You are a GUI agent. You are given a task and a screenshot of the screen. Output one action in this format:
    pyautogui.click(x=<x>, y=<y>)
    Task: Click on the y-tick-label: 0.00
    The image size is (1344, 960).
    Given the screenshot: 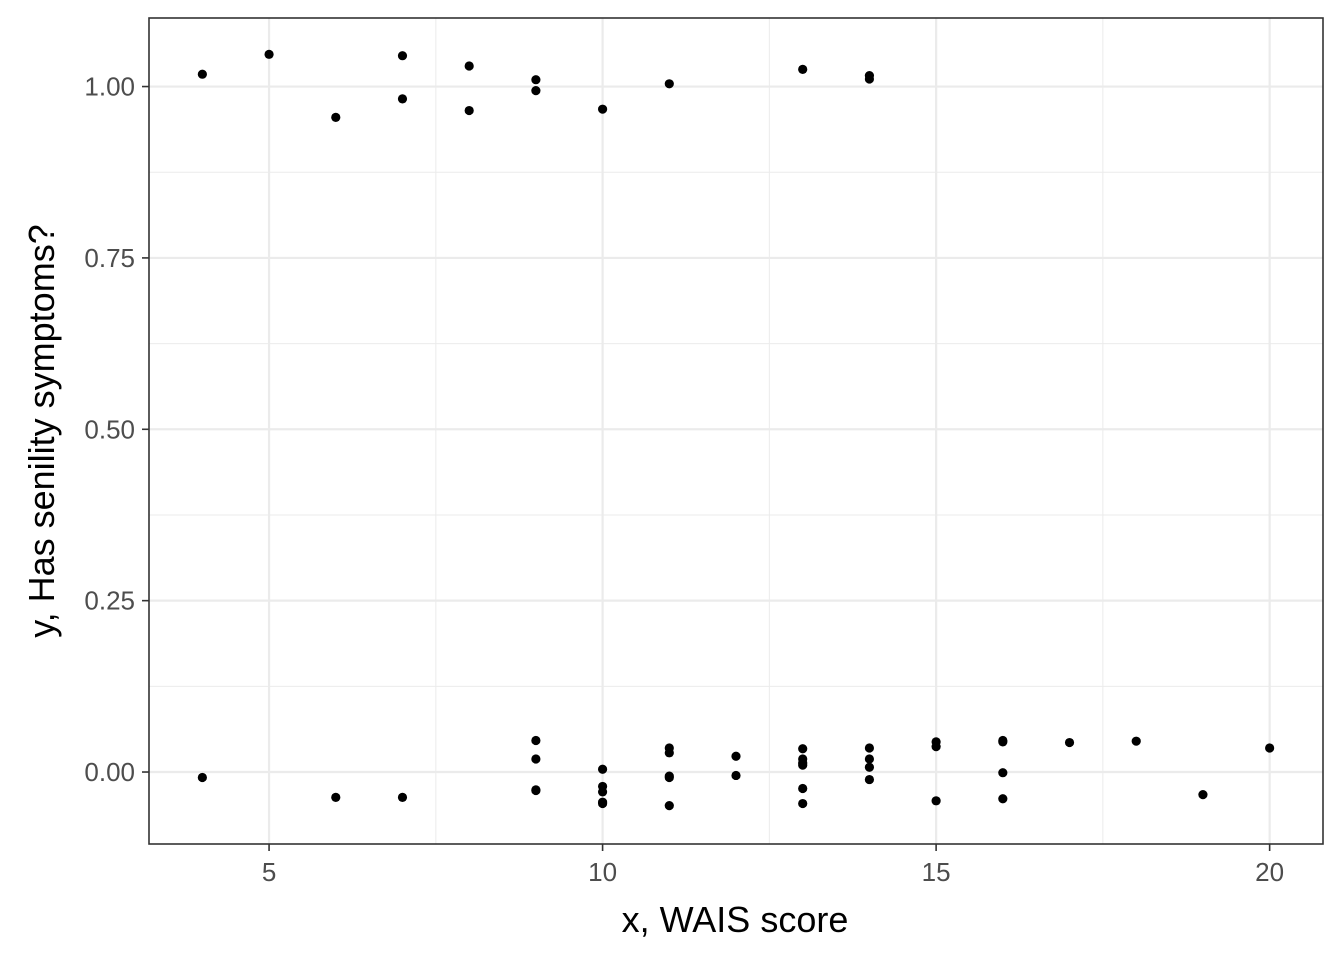 What is the action you would take?
    pyautogui.click(x=109, y=772)
    